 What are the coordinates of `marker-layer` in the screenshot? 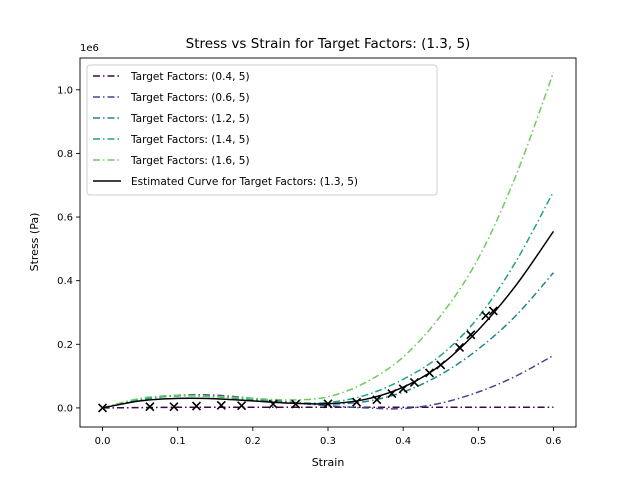 It's located at (297, 359).